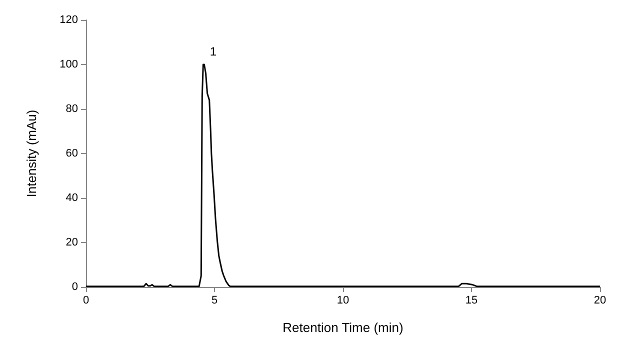 The width and height of the screenshot is (621, 361). Describe the element at coordinates (72, 154) in the screenshot. I see `y-tick-label: 60` at that location.